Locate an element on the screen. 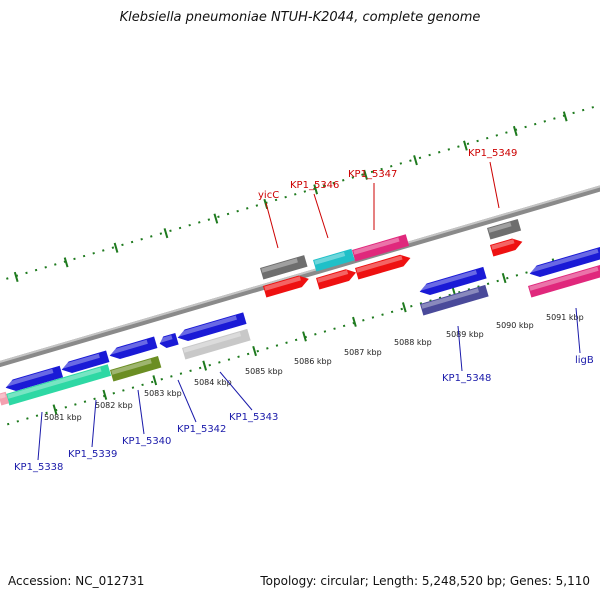  gene-label-KP1_5338: KP1_5338 is located at coordinates (38, 467).